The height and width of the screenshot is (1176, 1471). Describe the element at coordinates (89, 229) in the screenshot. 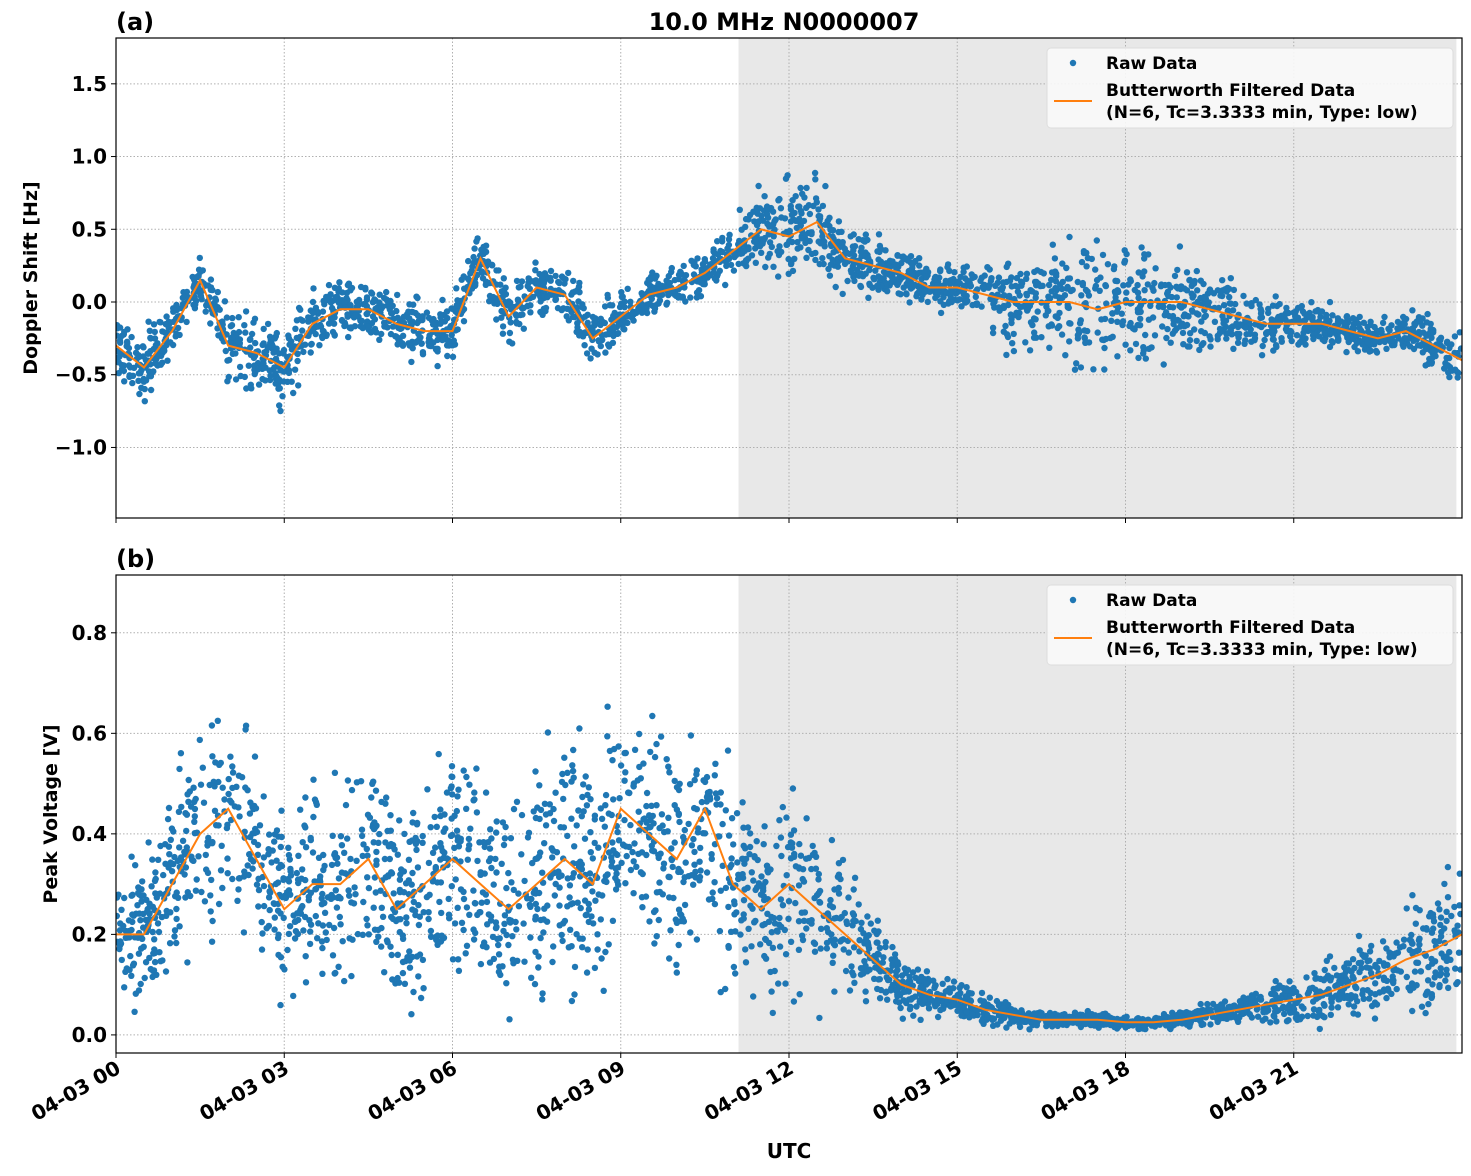

I see `y-tick-label: 0.5` at that location.